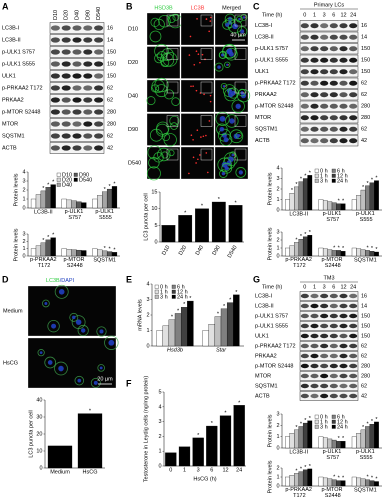  I want to click on blot-row-label: p-MTOR S2448, so click(274, 366).